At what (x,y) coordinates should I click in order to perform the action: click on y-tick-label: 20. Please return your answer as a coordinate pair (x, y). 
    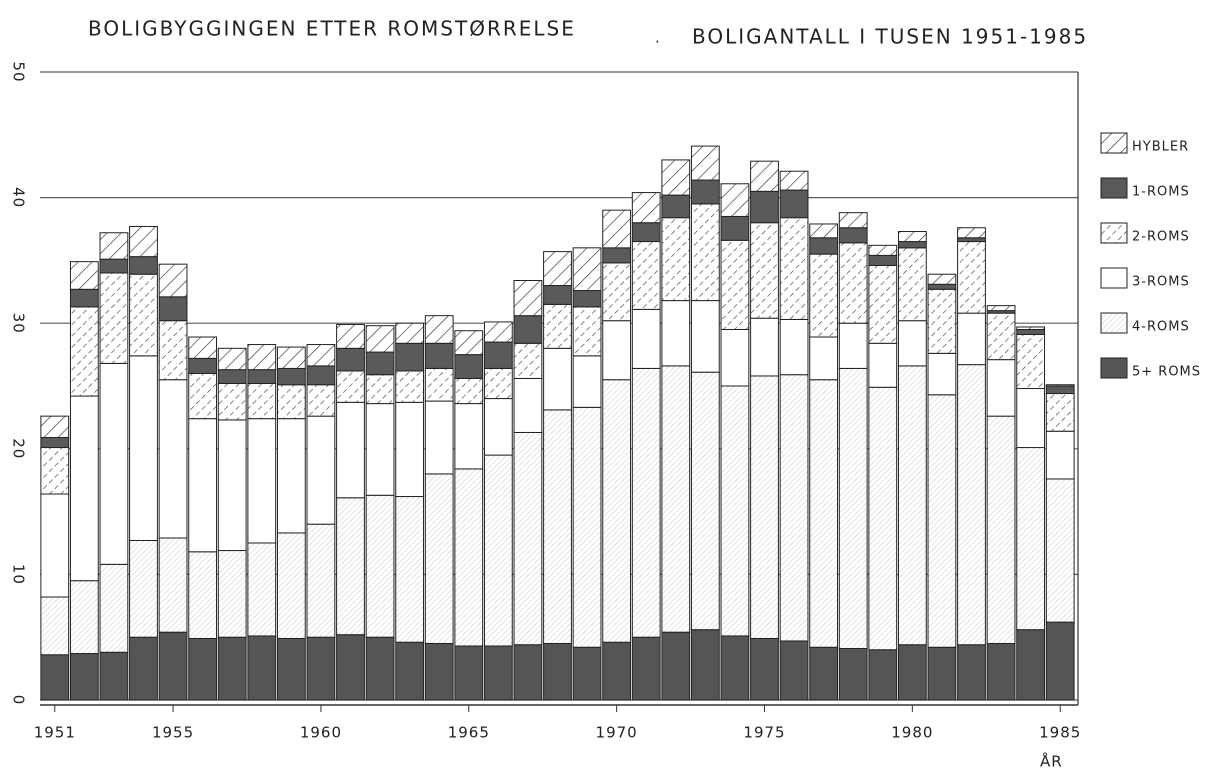
    Looking at the image, I should click on (19, 448).